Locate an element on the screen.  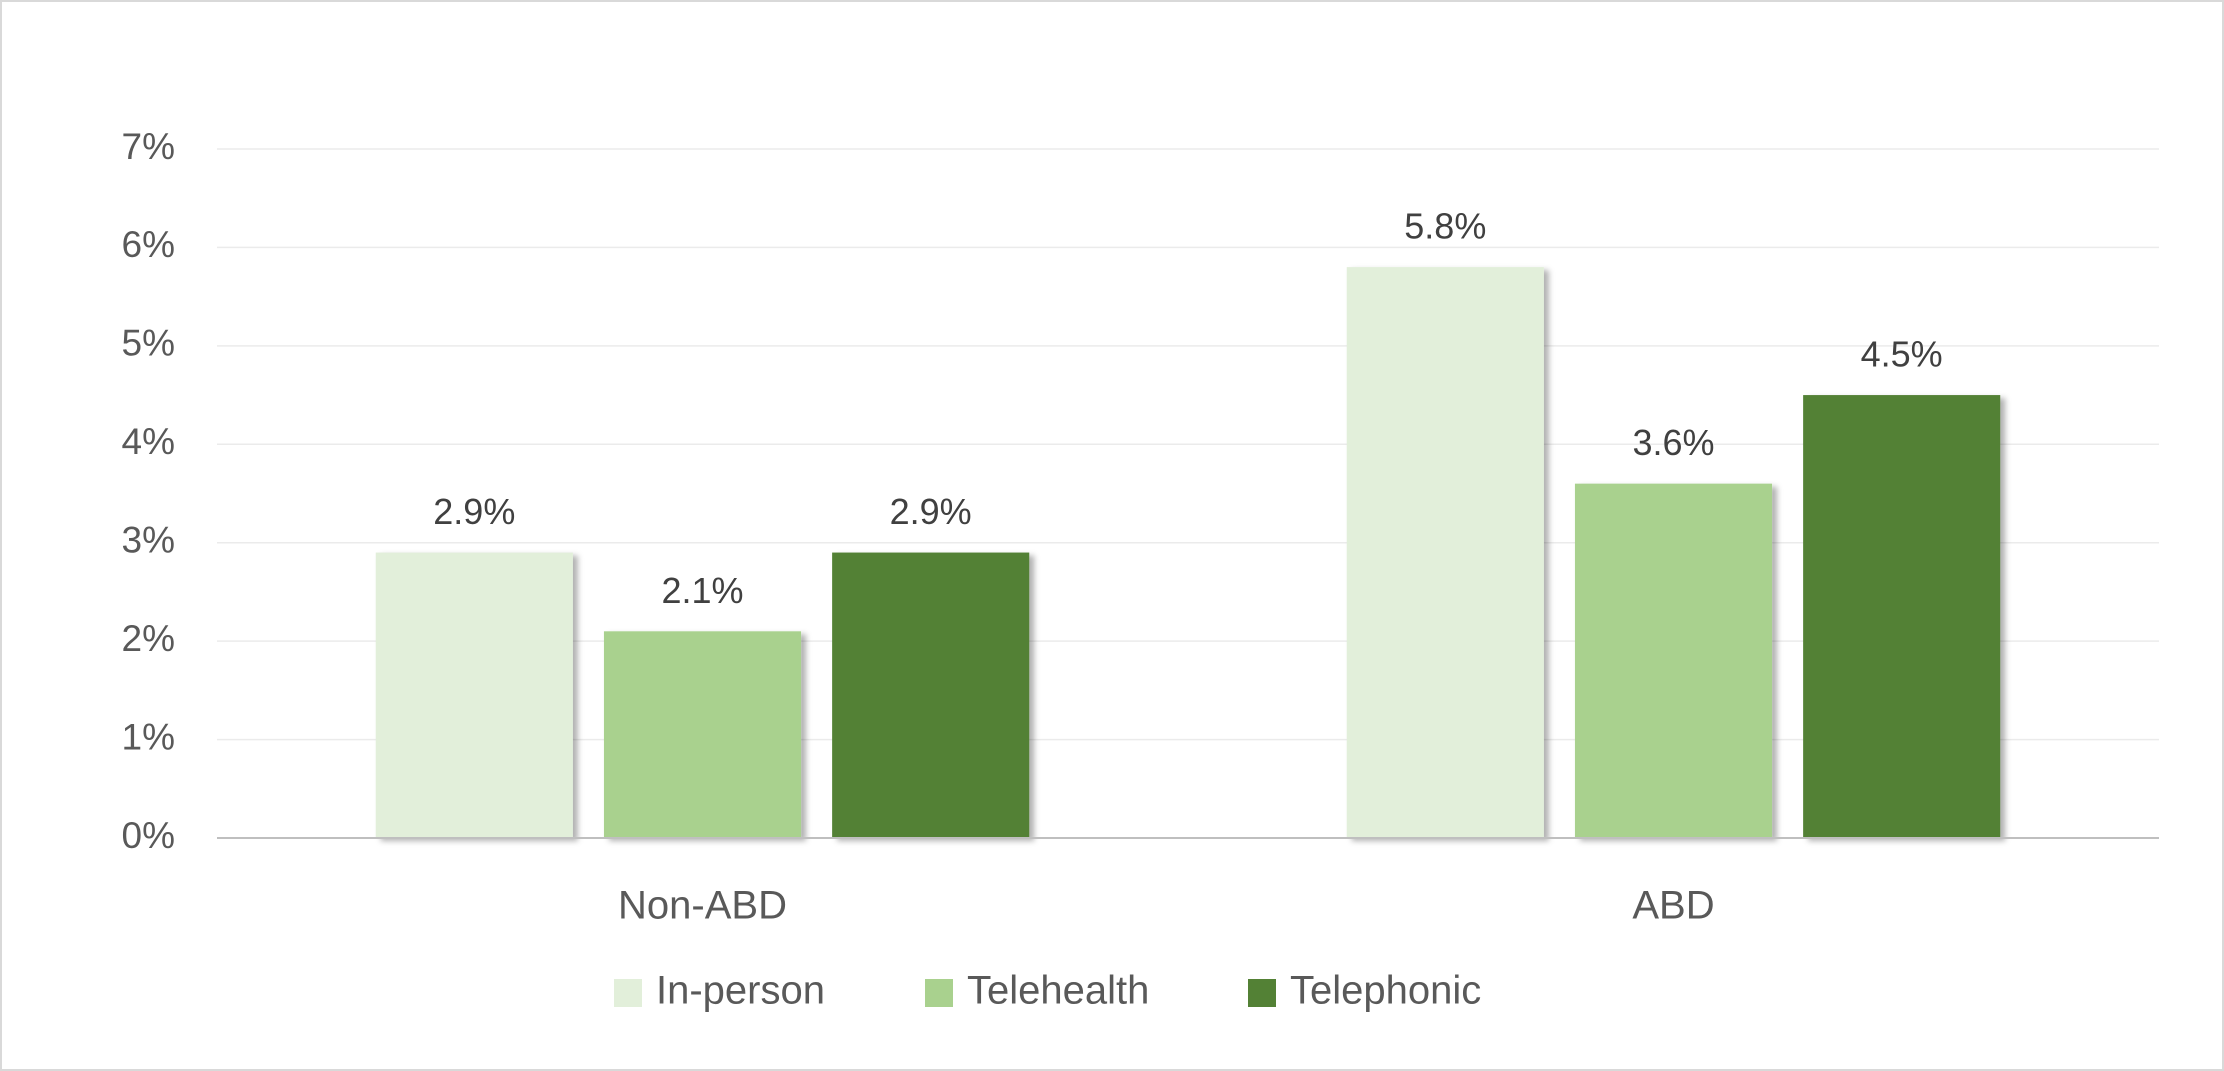
y-tick-label: 3% is located at coordinates (148, 539).